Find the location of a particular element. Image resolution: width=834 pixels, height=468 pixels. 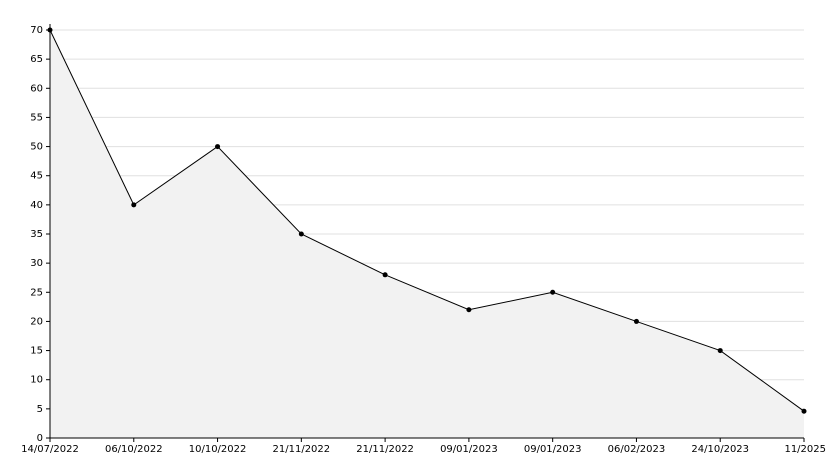

x-tick-label: 06/10/2022 is located at coordinates (134, 449).